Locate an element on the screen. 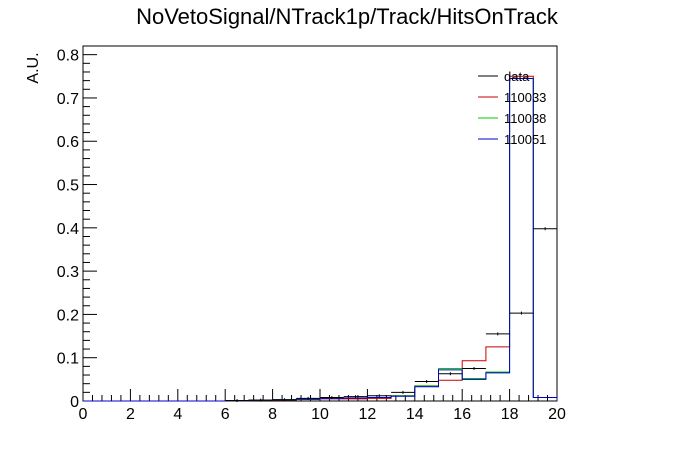 Image resolution: width=696 pixels, height=472 pixels. x-tick-label: 18 is located at coordinates (510, 414).